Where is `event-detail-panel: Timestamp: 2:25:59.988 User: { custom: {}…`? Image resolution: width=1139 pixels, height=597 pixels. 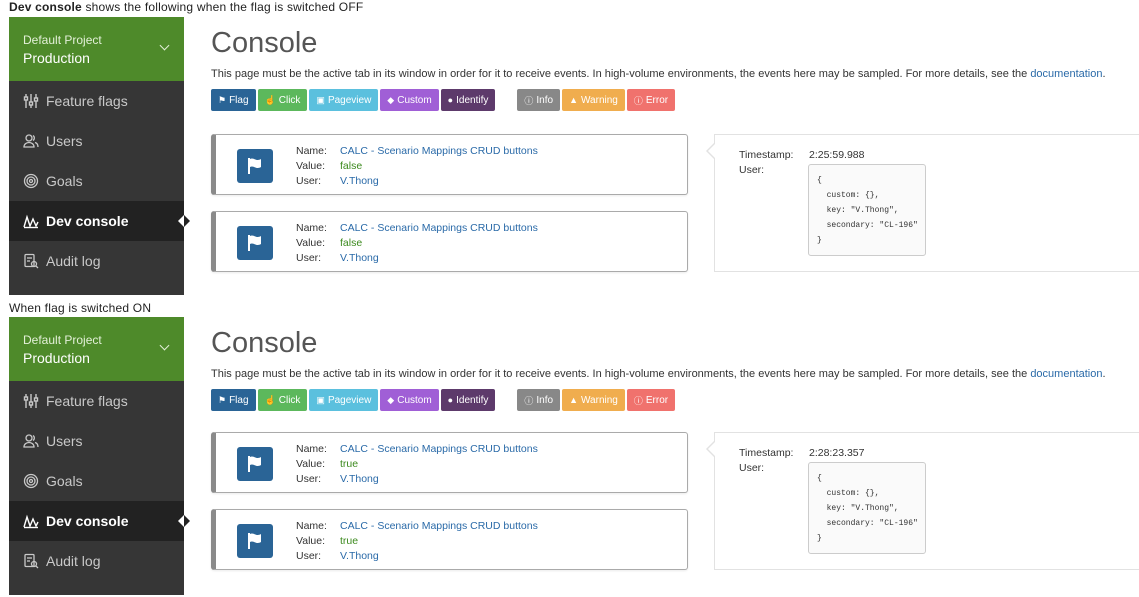 event-detail-panel: Timestamp: 2:25:59.988 User: { custom: {}… is located at coordinates (922, 203).